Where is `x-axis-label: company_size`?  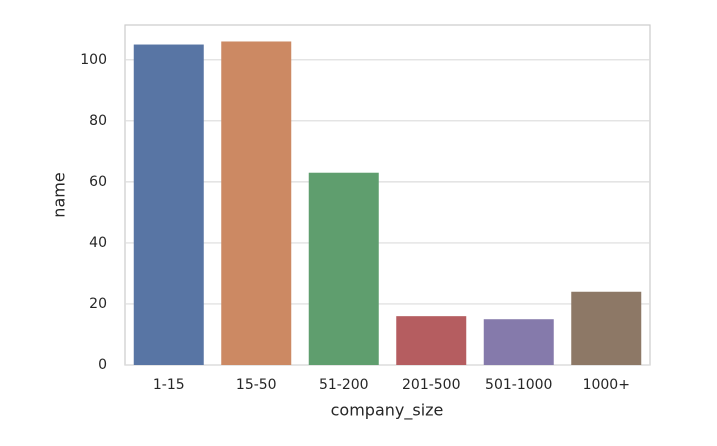 x-axis-label: company_size is located at coordinates (387, 411).